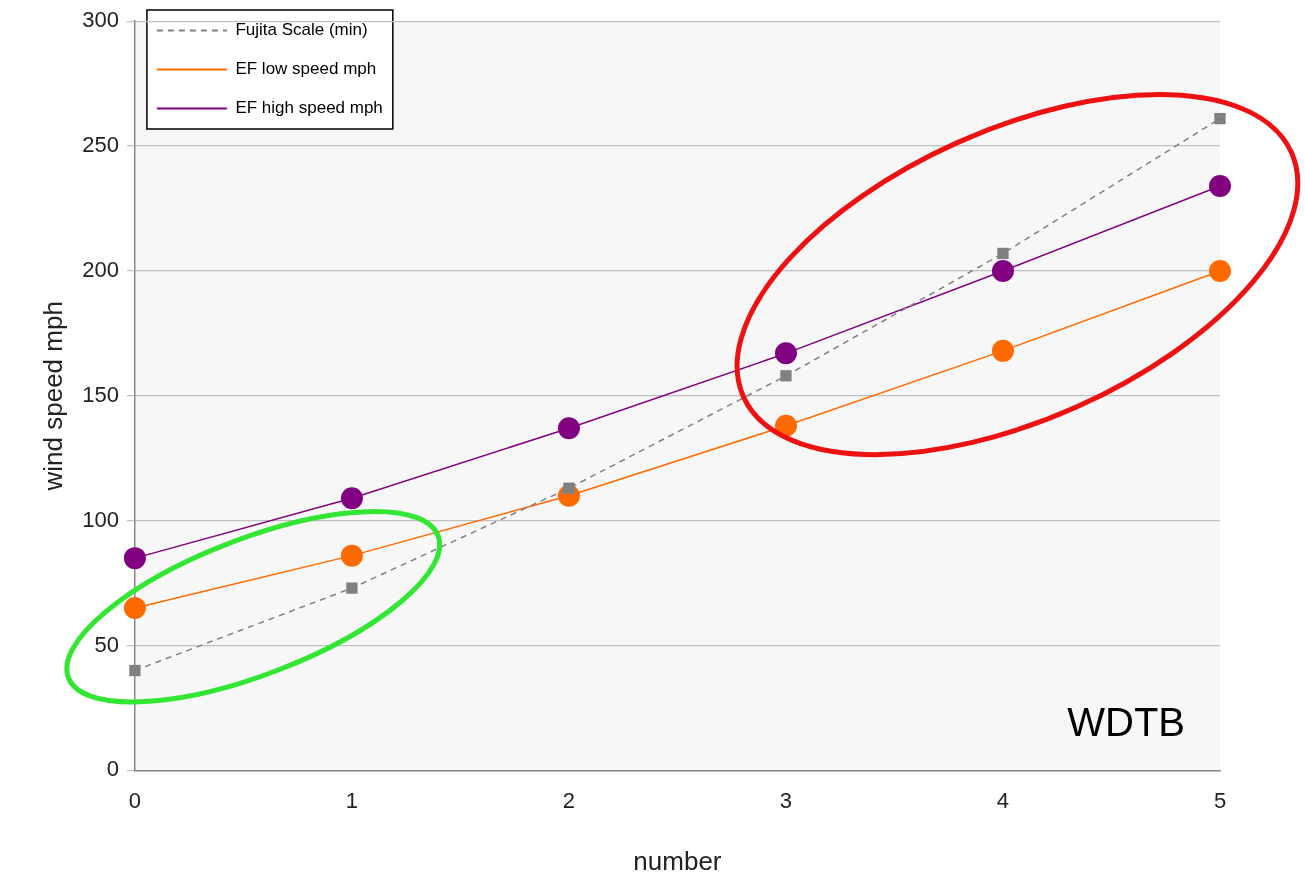  What do you see at coordinates (100, 20) in the screenshot?
I see `y-tick-label: 300` at bounding box center [100, 20].